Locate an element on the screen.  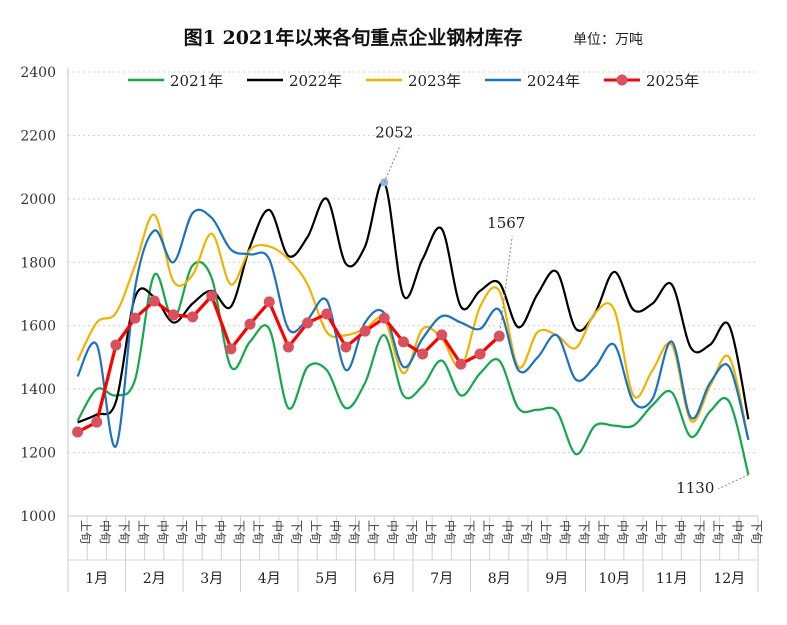
legend-label-2022: 2022年 is located at coordinates (315, 81).